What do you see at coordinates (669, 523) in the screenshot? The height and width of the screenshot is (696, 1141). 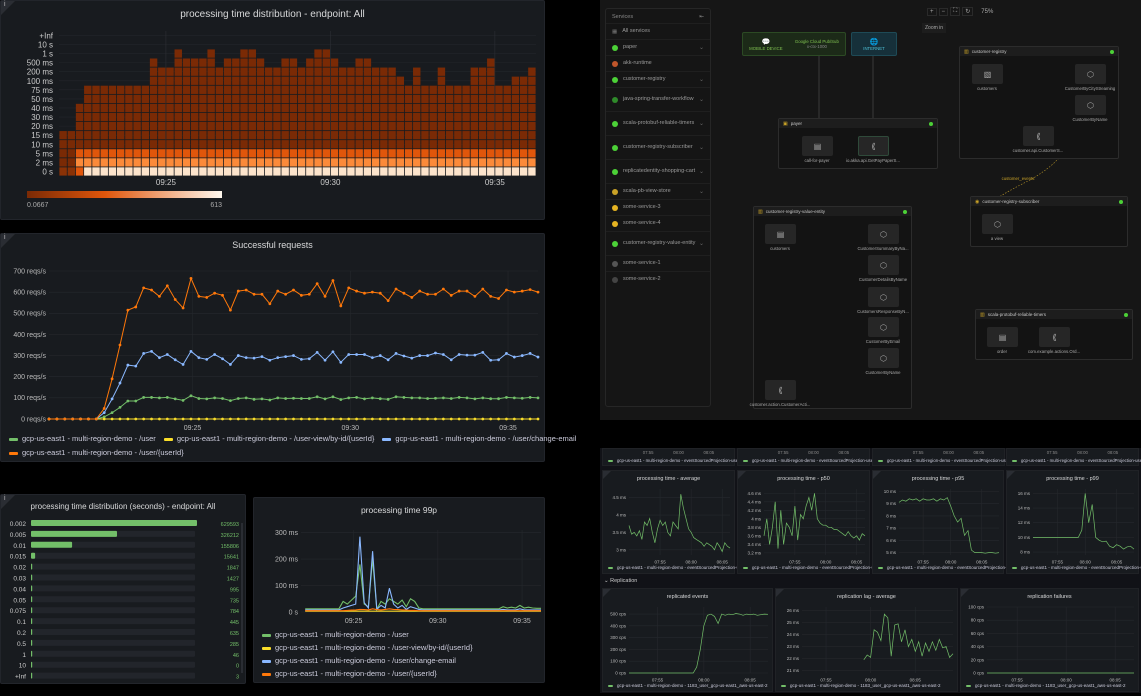 I see `line-chart: 3 ms 3.5 ms 4 ms 4.5 ms 07:55 08:00 08:05` at bounding box center [669, 523].